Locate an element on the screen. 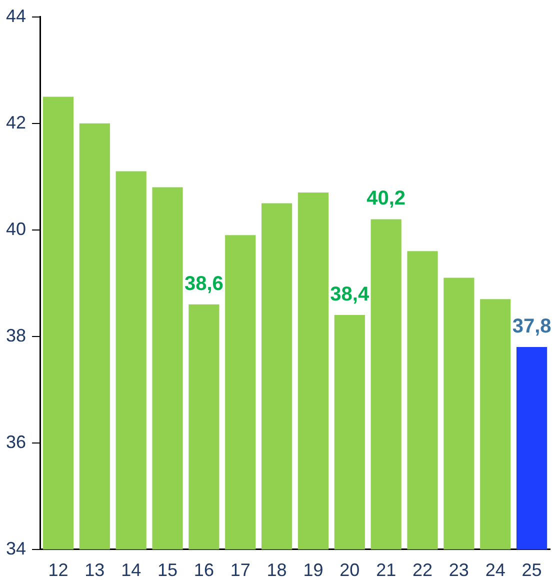  x-tick-label: 17 is located at coordinates (240, 570).